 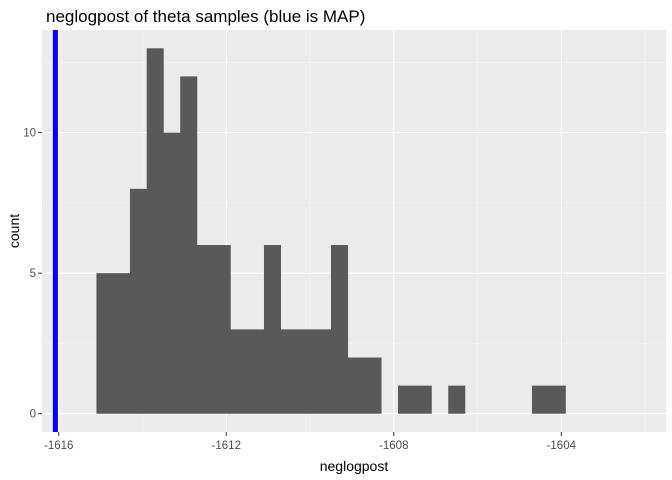 I want to click on y-tick-label: 10, so click(x=29, y=134).